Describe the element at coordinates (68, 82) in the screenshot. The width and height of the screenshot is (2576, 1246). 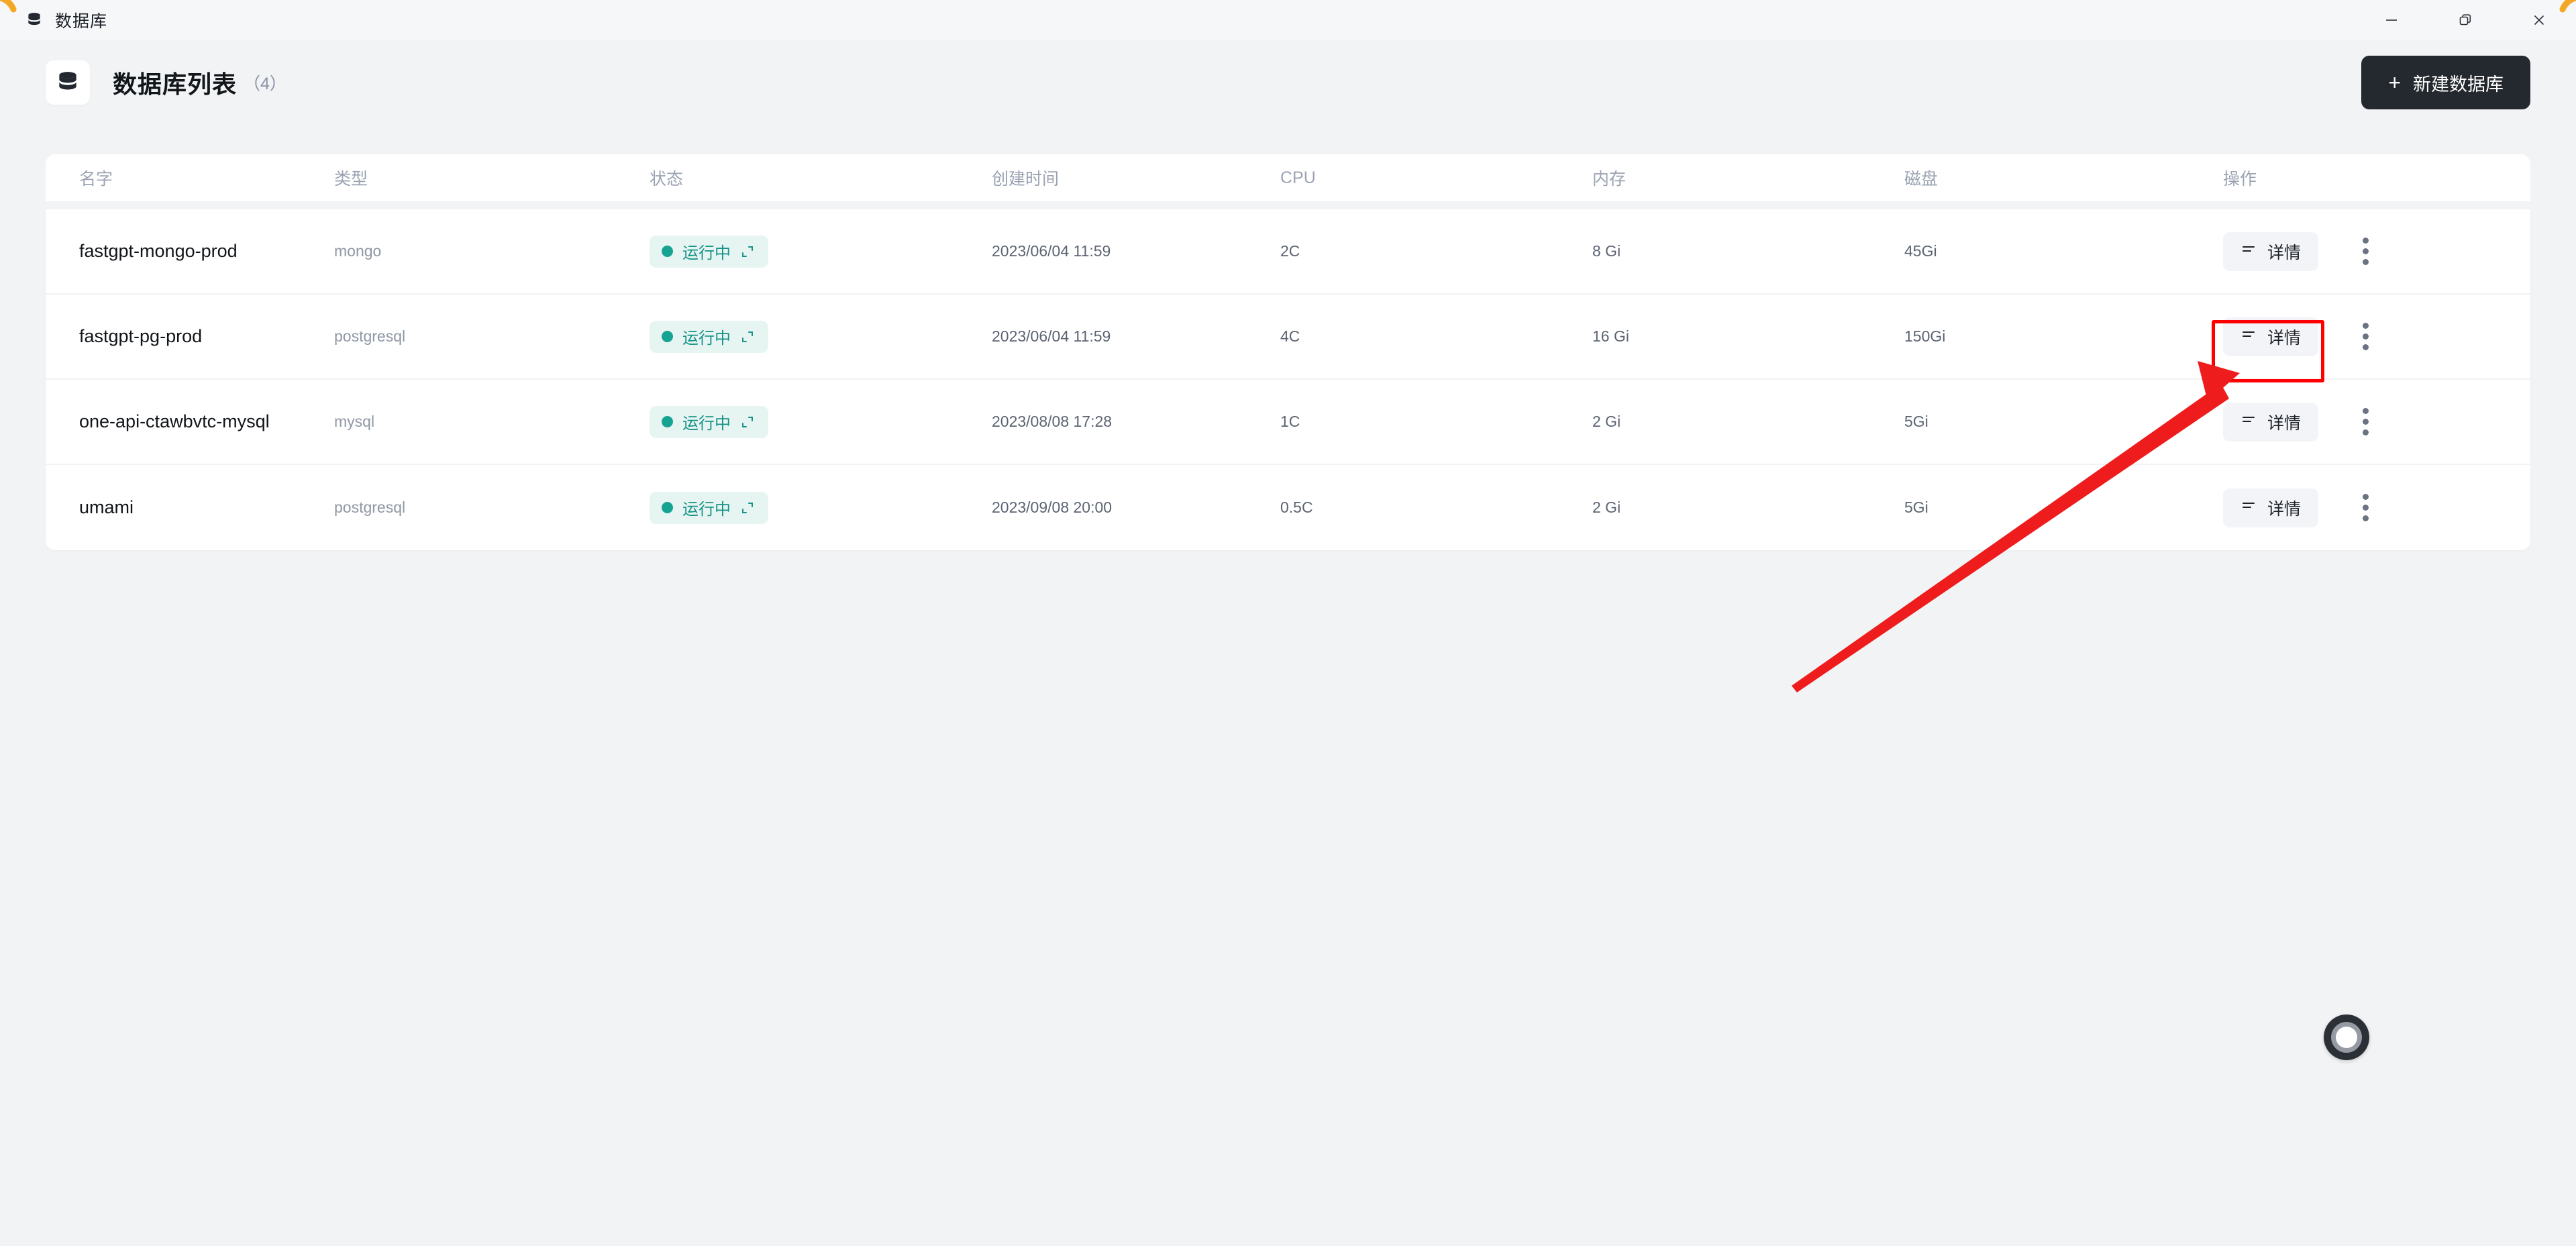
I see `database-header-icon` at that location.